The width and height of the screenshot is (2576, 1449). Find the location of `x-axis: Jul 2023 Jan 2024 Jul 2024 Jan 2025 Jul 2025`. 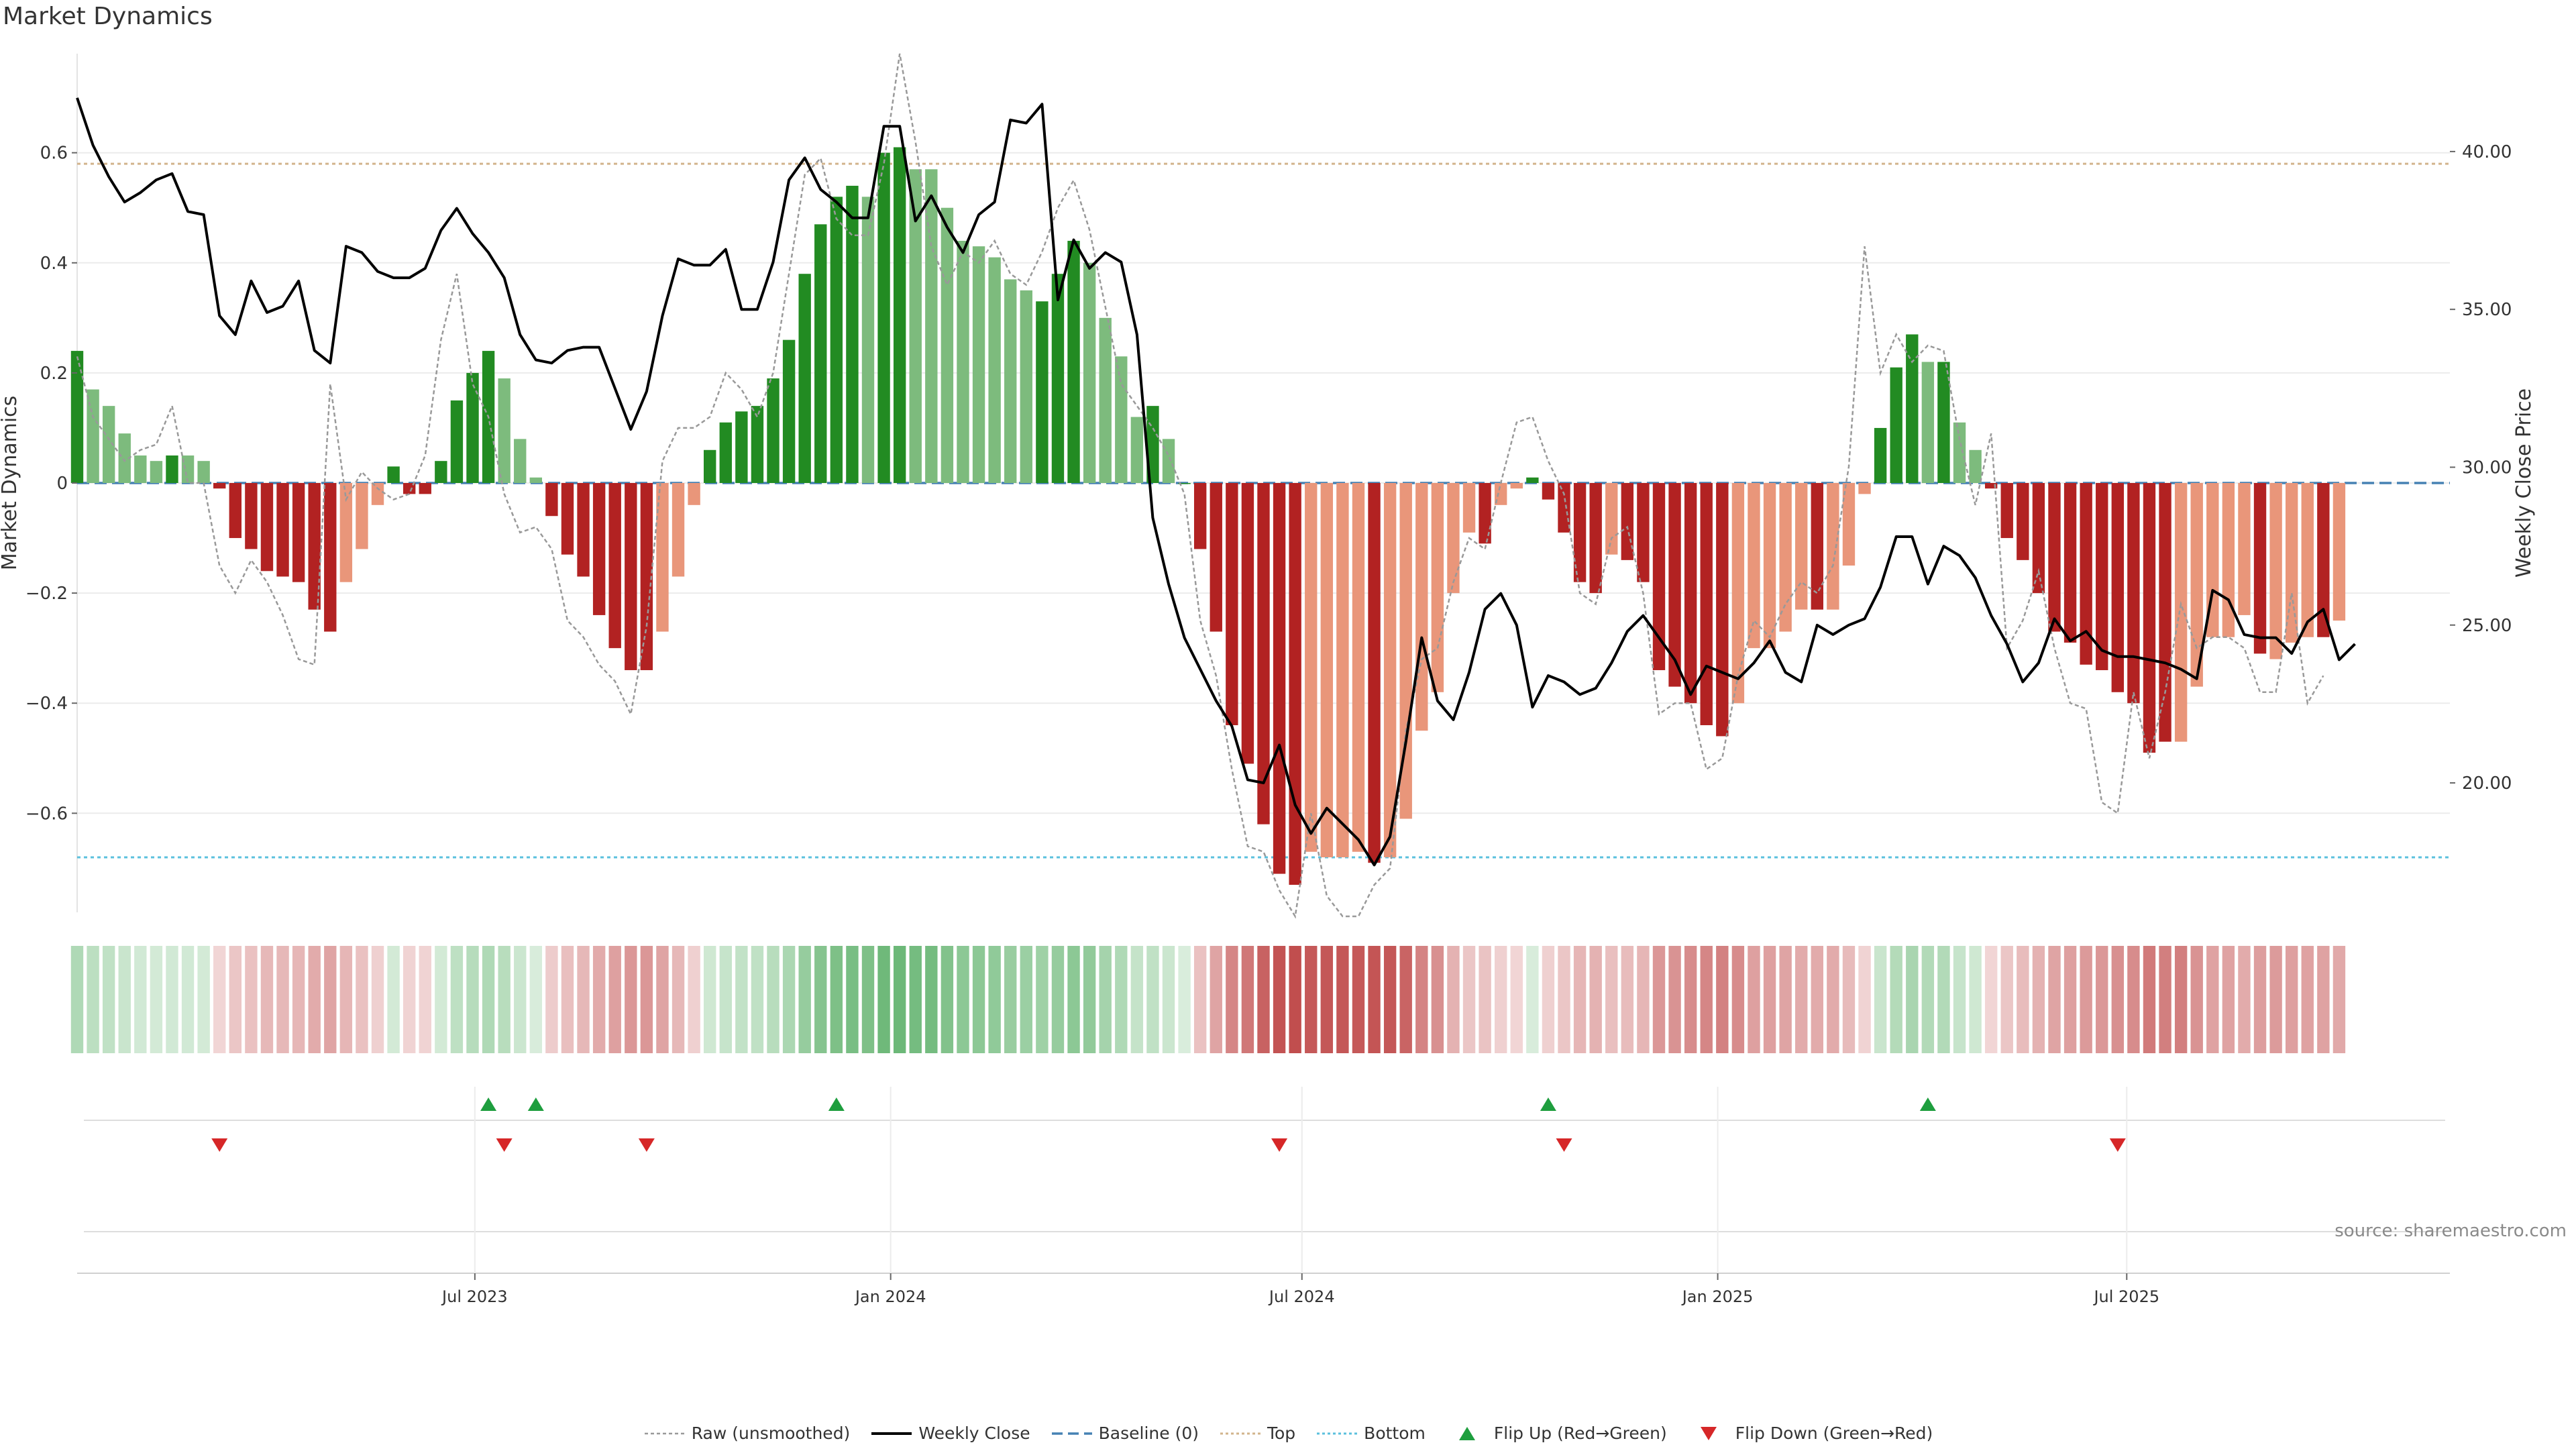

x-axis: Jul 2023 Jan 2024 Jul 2024 Jan 2025 Jul 2025 is located at coordinates (1300, 1289).